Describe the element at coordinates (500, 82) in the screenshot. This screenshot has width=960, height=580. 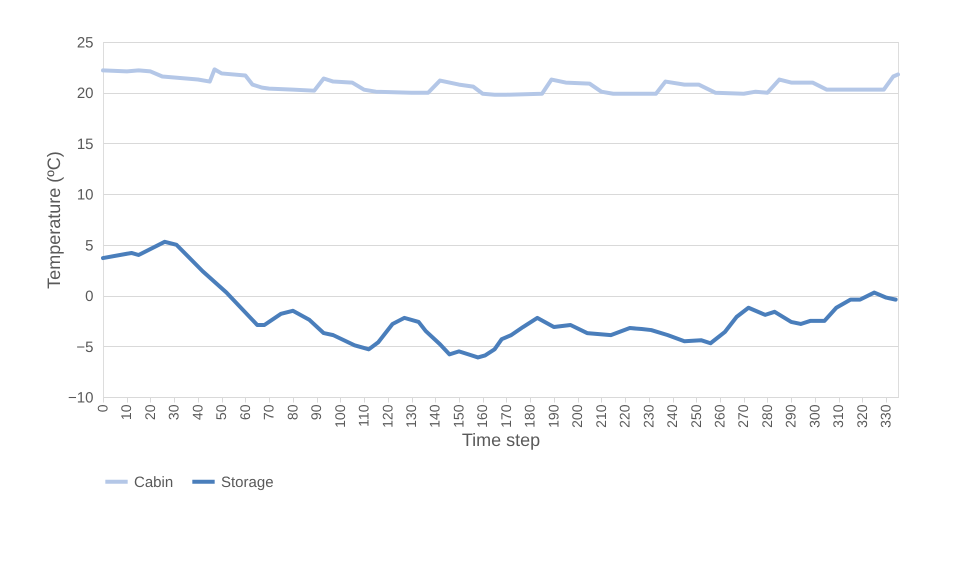
I see `line-series` at that location.